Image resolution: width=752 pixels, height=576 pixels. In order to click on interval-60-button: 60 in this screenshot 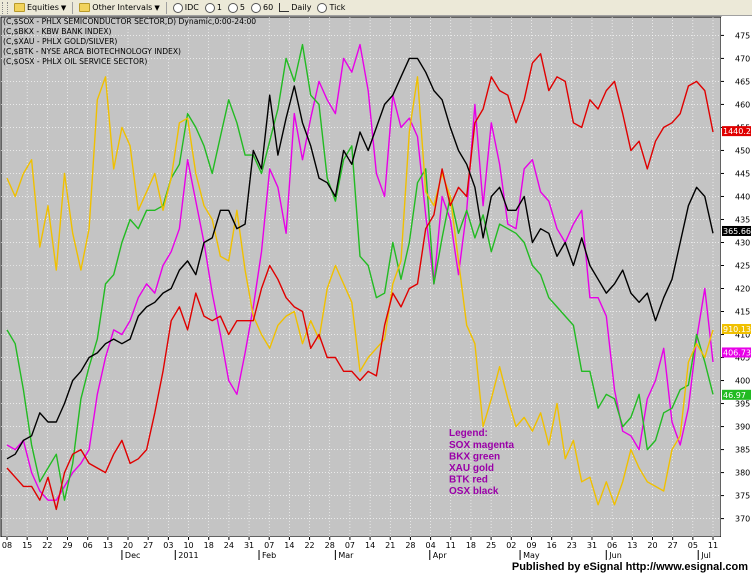, I will do `click(262, 8)`.